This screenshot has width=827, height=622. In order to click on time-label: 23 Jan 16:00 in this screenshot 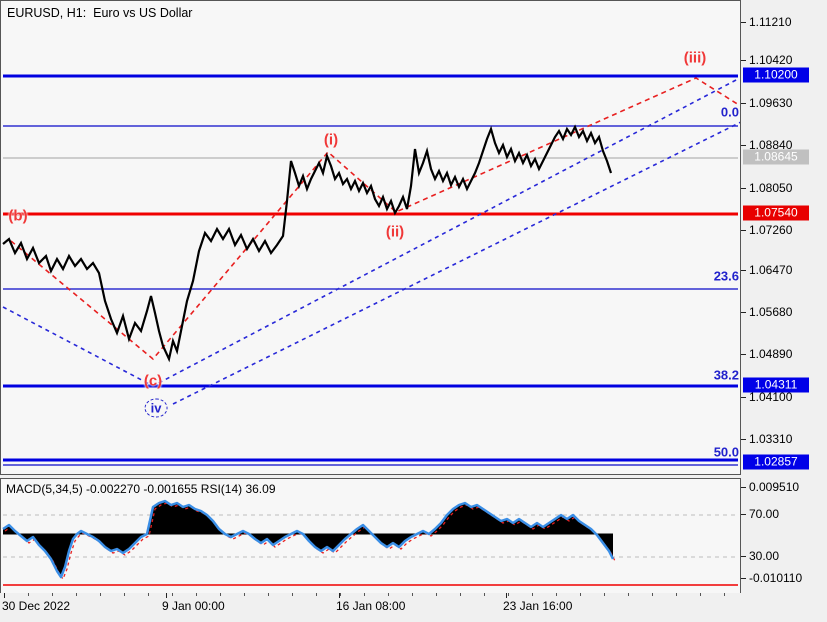, I will do `click(538, 606)`.